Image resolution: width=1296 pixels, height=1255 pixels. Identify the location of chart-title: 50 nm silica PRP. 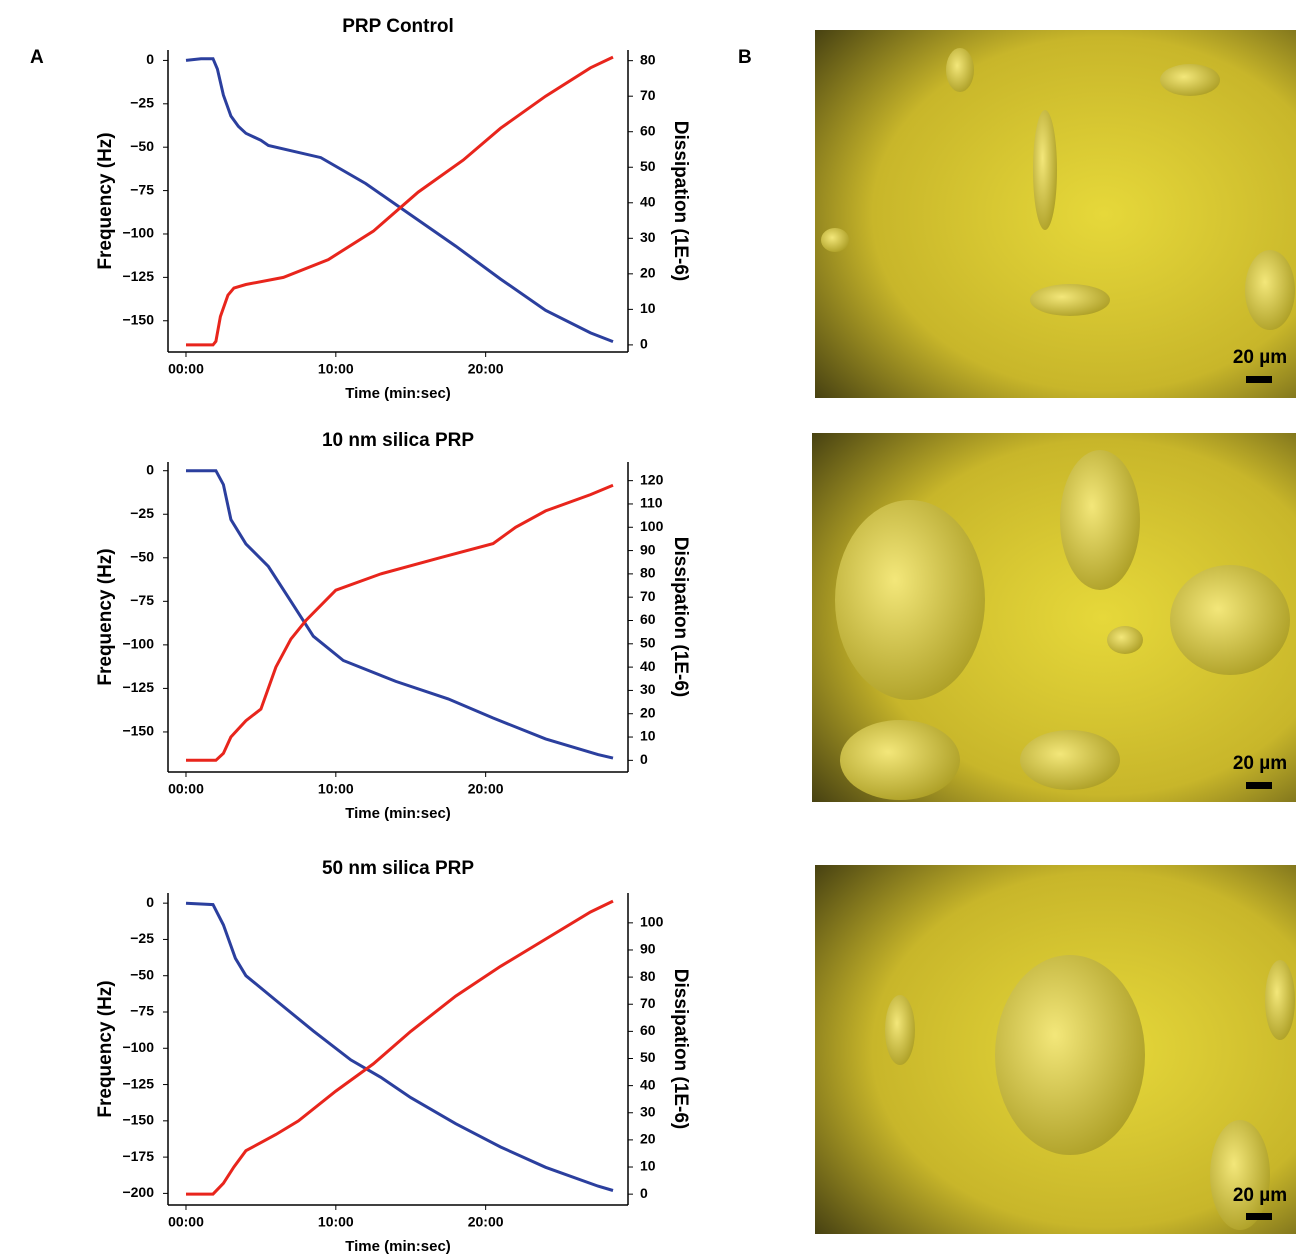
(398, 868).